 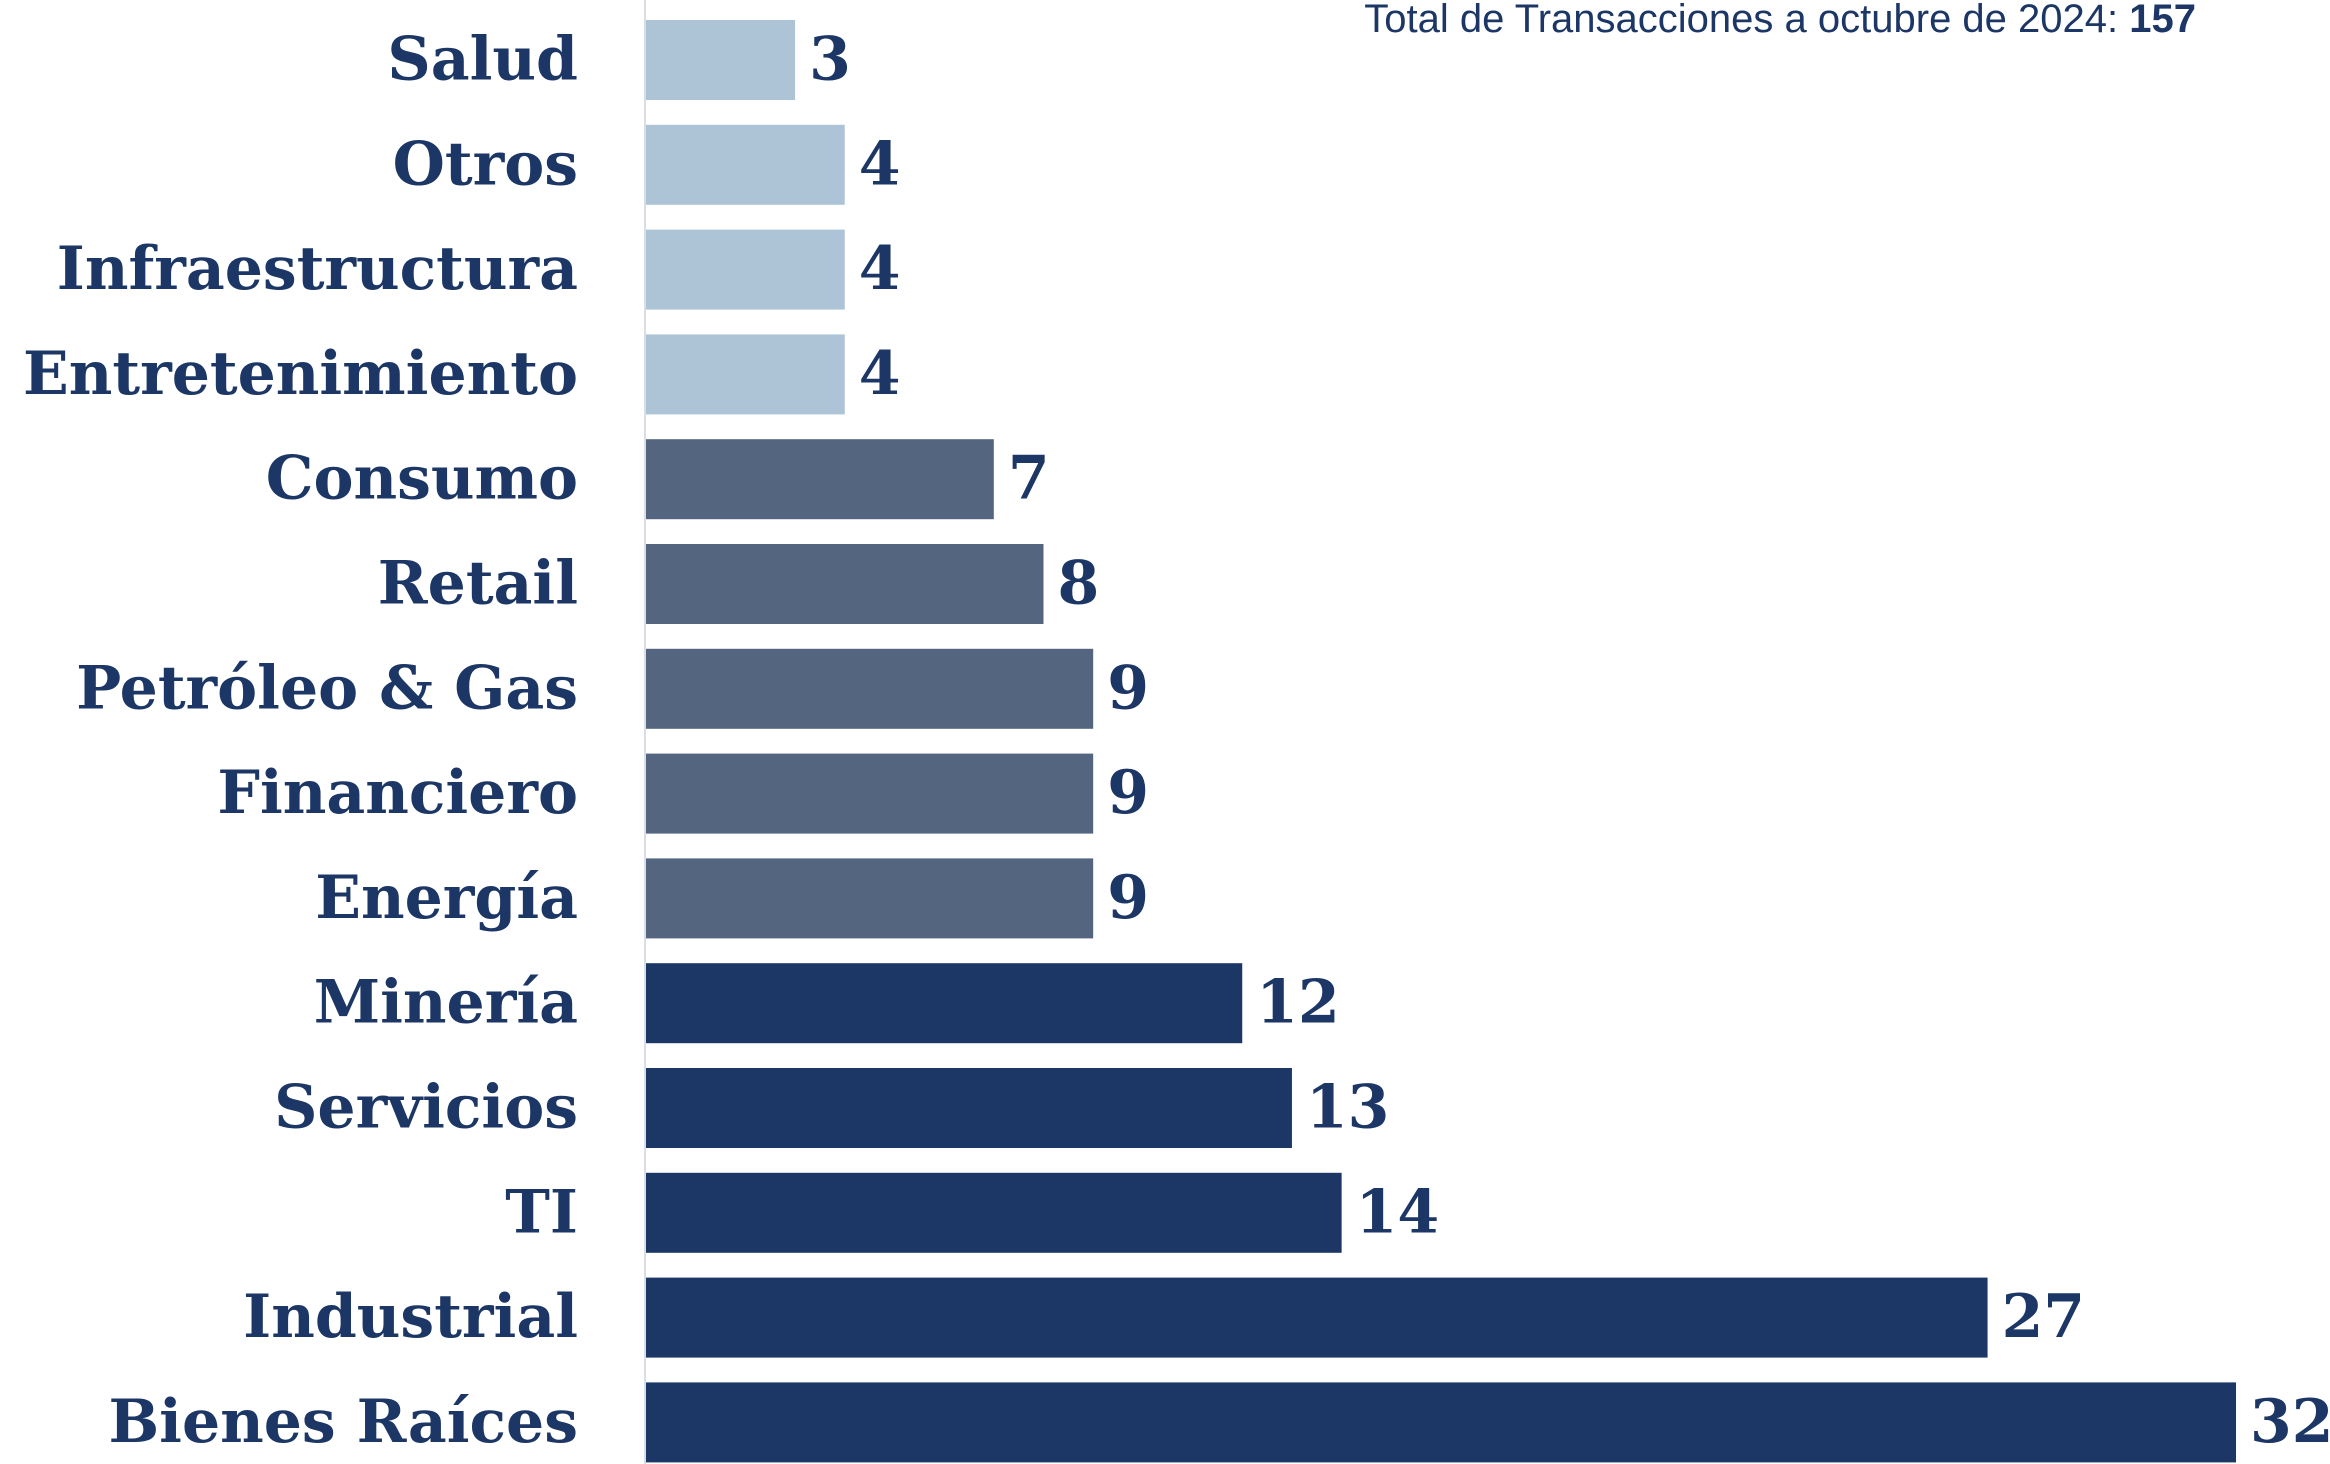 I want to click on category-label: Otros, so click(x=485, y=164).